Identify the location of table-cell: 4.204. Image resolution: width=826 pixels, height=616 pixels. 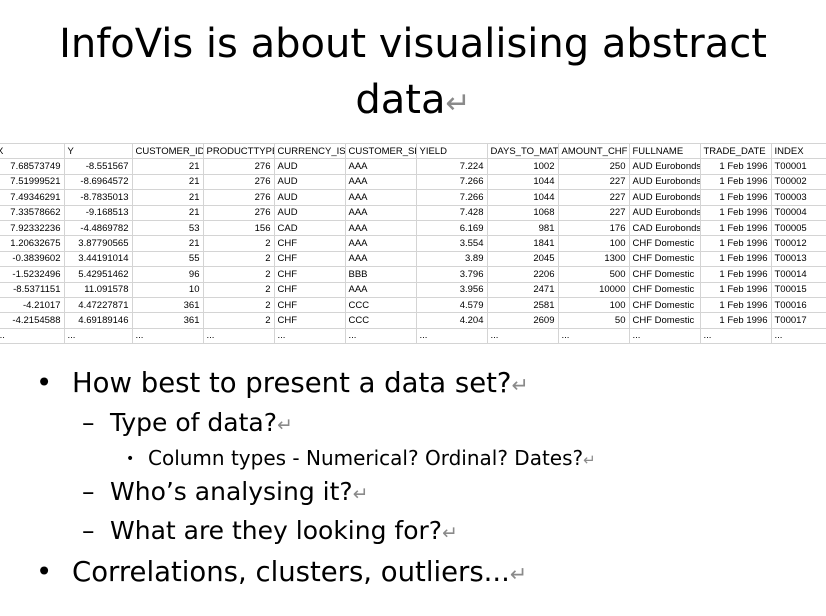
(452, 320).